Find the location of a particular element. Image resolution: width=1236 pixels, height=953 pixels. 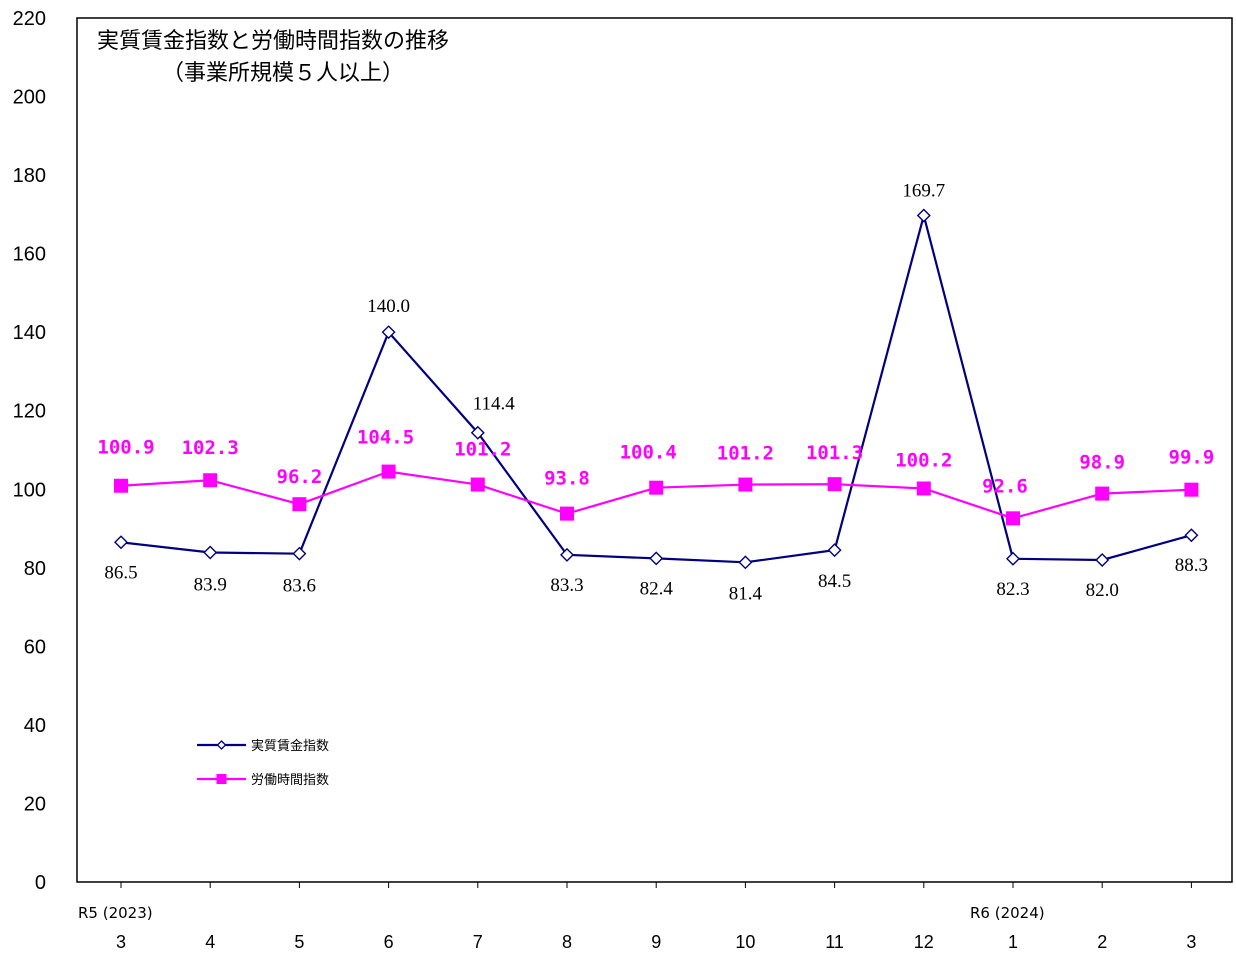

wage-data-label: 140.0 is located at coordinates (388, 306).